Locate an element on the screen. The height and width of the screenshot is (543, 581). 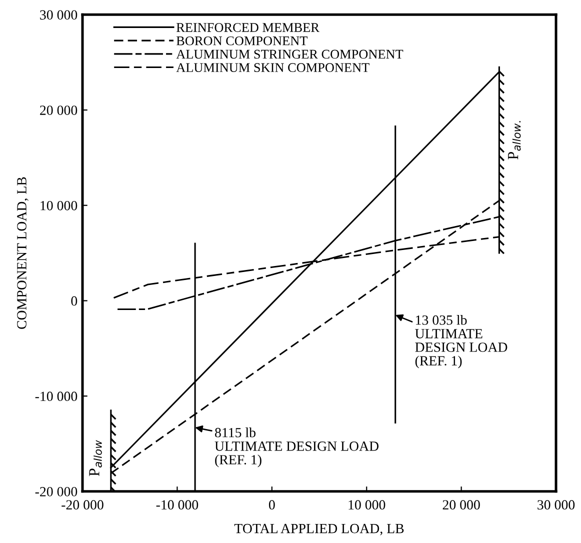
y-tick-label: 10 000 is located at coordinates (59, 205).